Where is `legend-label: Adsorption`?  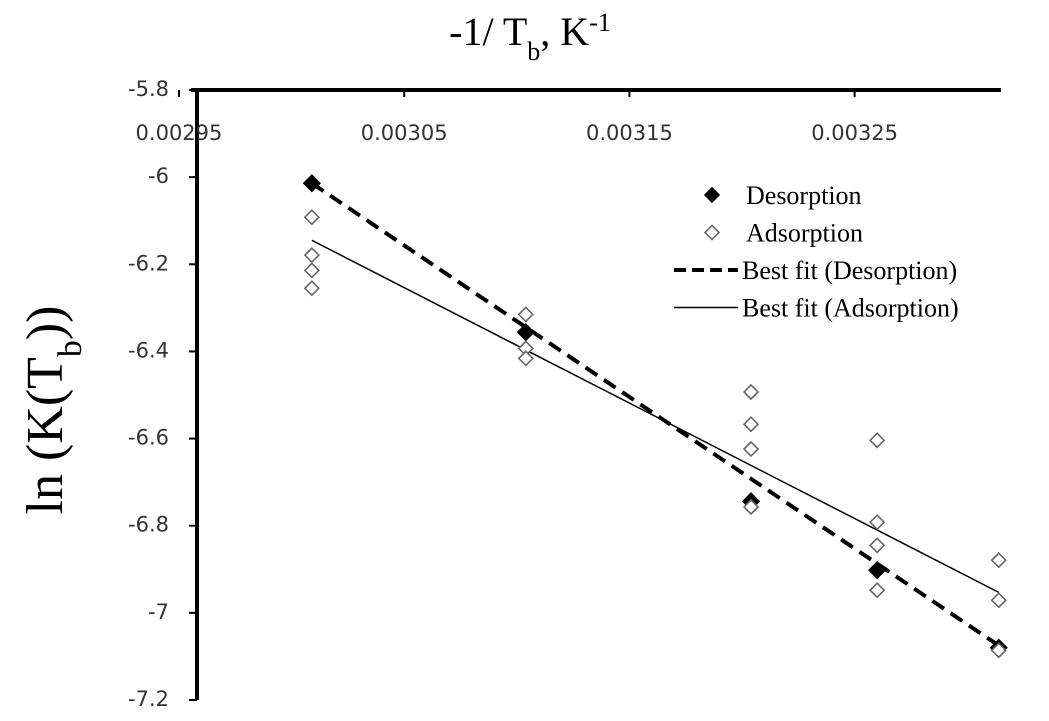 legend-label: Adsorption is located at coordinates (804, 233).